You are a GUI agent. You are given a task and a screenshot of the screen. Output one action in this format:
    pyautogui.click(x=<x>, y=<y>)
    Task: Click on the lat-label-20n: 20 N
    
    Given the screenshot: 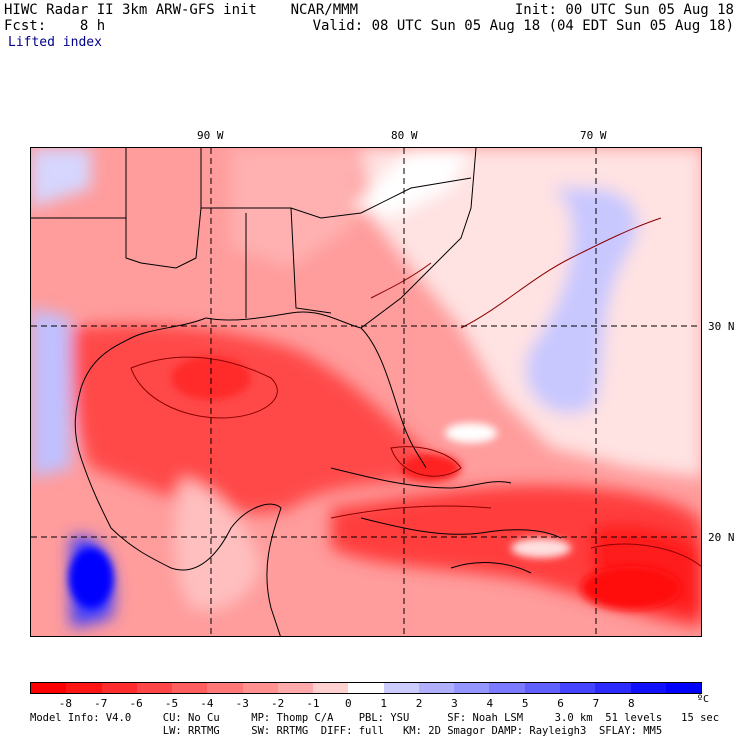 What is the action you would take?
    pyautogui.click(x=721, y=537)
    